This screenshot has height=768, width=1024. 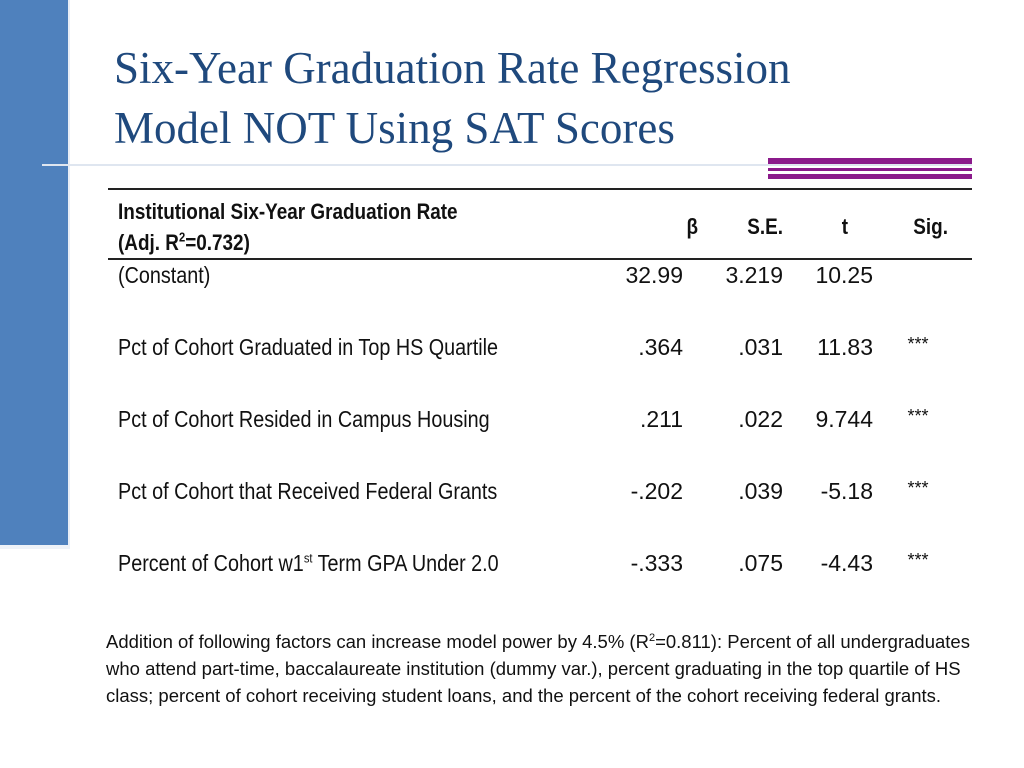 What do you see at coordinates (308, 558) in the screenshot?
I see `row-label-superscript: st` at bounding box center [308, 558].